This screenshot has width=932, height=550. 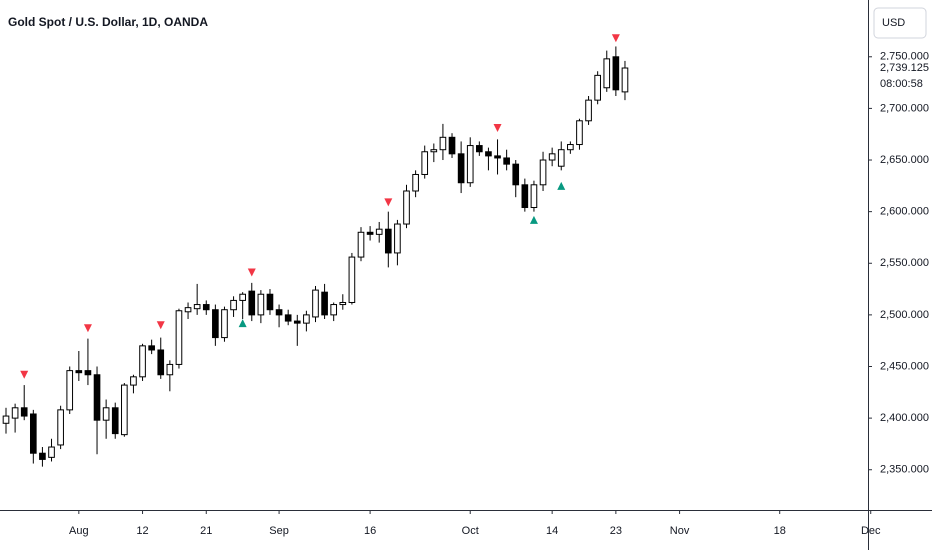 What do you see at coordinates (680, 531) in the screenshot?
I see `x-tick-label: Nov` at bounding box center [680, 531].